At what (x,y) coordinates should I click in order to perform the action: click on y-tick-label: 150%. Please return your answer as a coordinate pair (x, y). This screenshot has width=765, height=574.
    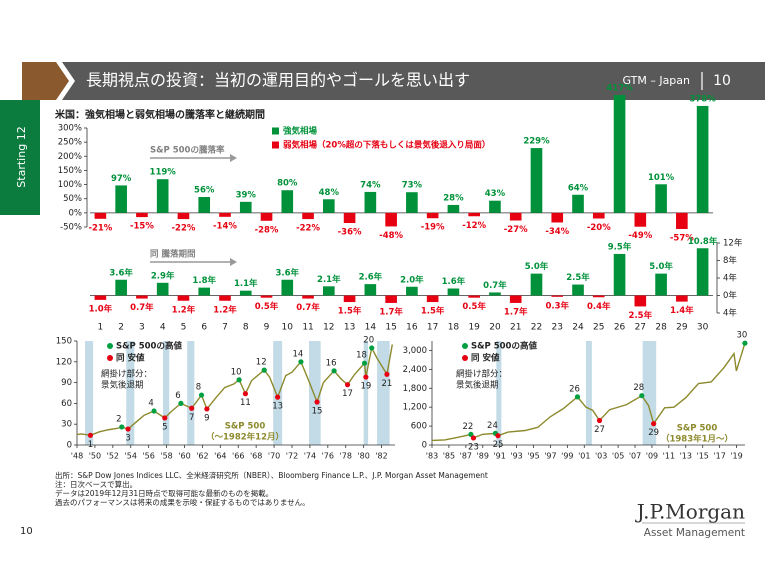
    Looking at the image, I should click on (70, 171).